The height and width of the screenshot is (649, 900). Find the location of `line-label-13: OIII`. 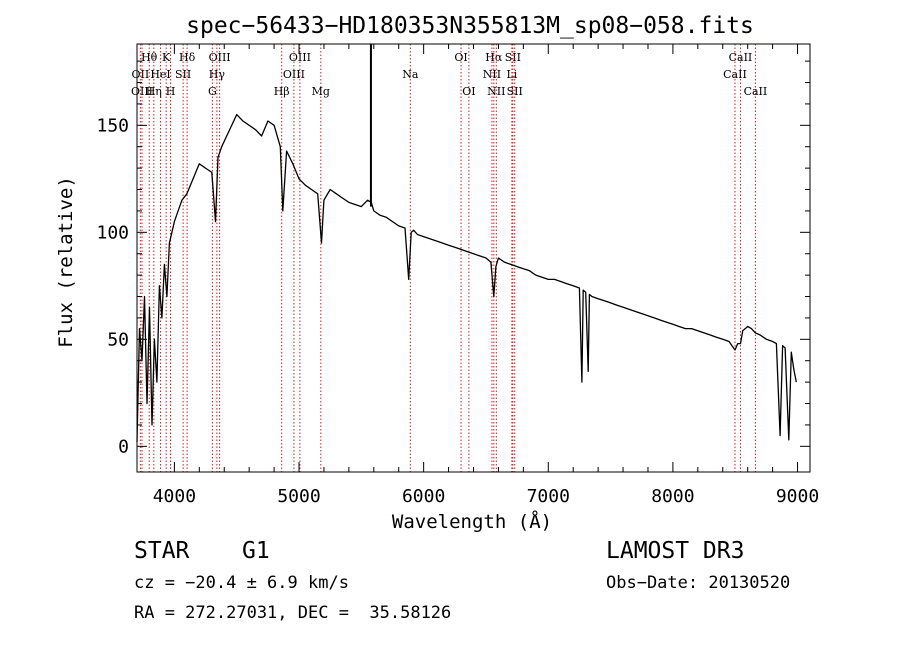

line-label-13: OIII is located at coordinates (300, 57).